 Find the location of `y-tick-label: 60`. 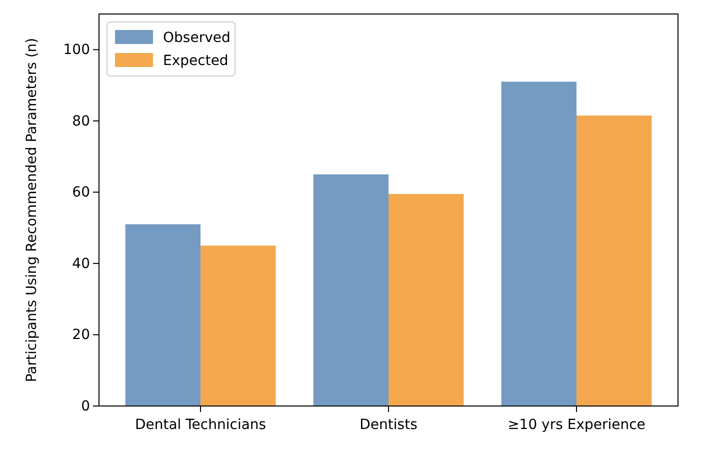

y-tick-label: 60 is located at coordinates (81, 192).